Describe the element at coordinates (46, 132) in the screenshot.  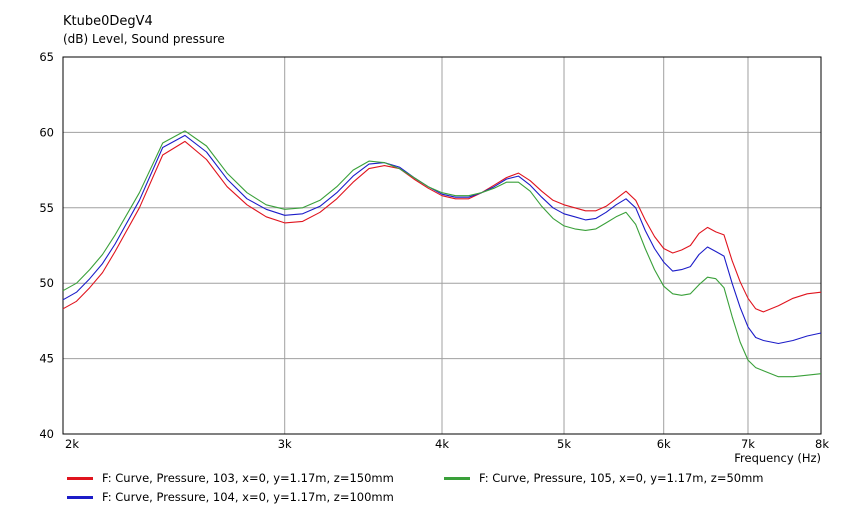
I see `y-tick-label: 60` at that location.